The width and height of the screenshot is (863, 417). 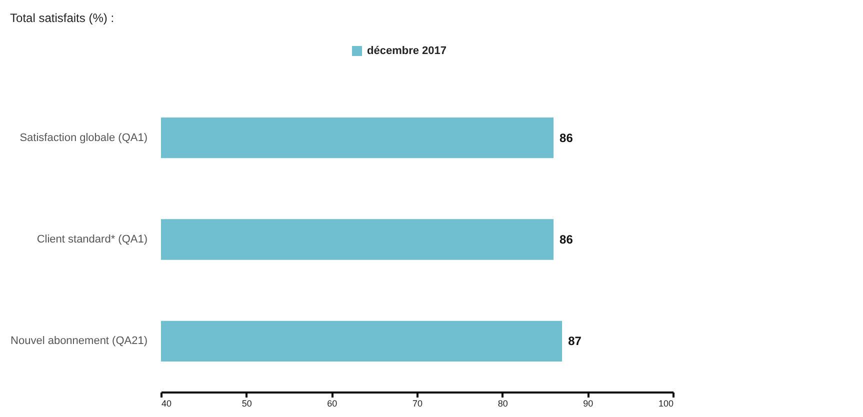 What do you see at coordinates (62, 18) in the screenshot?
I see `text: Total satisfaits (%) :` at bounding box center [62, 18].